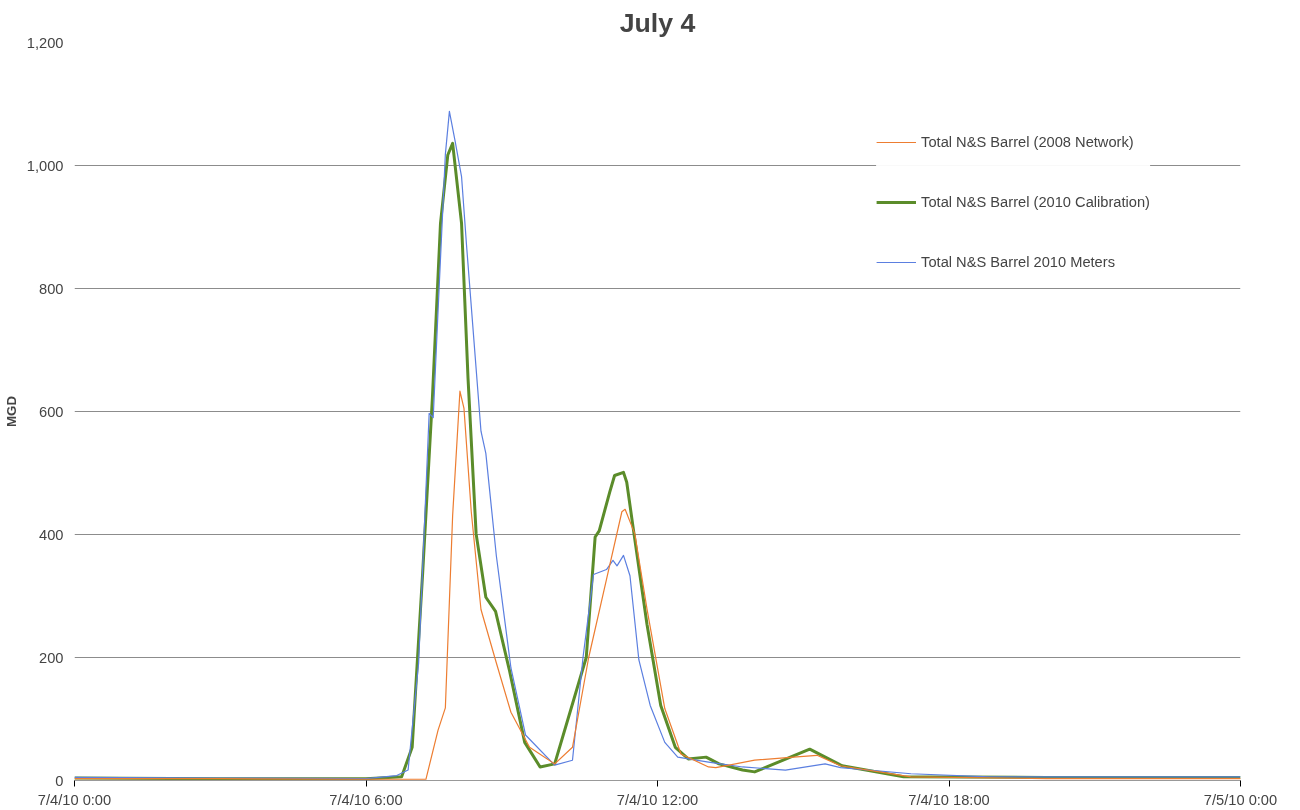  What do you see at coordinates (657, 799) in the screenshot?
I see `x-tick-label: 7/4/10 12:00` at bounding box center [657, 799].